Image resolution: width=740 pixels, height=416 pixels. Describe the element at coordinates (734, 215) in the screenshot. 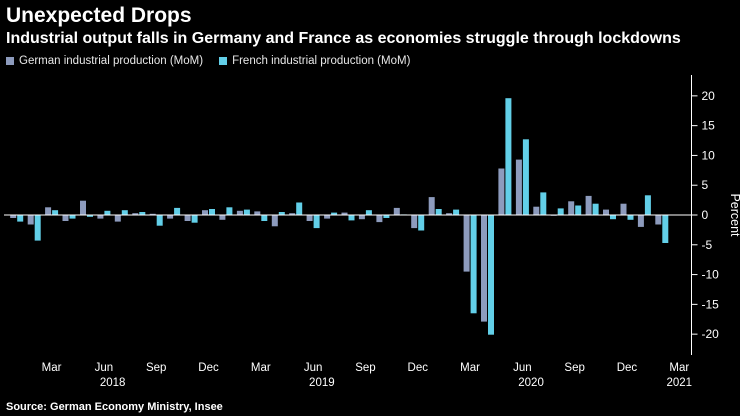

I see `y-axis-title: Percent` at that location.